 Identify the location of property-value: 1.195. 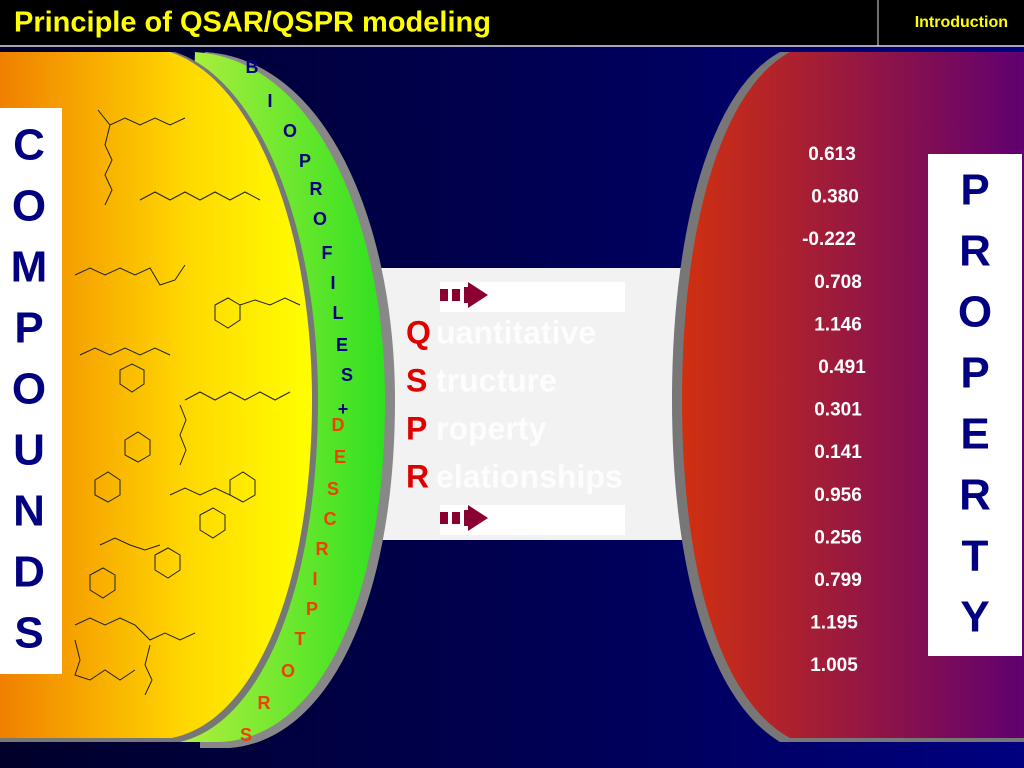
(834, 623).